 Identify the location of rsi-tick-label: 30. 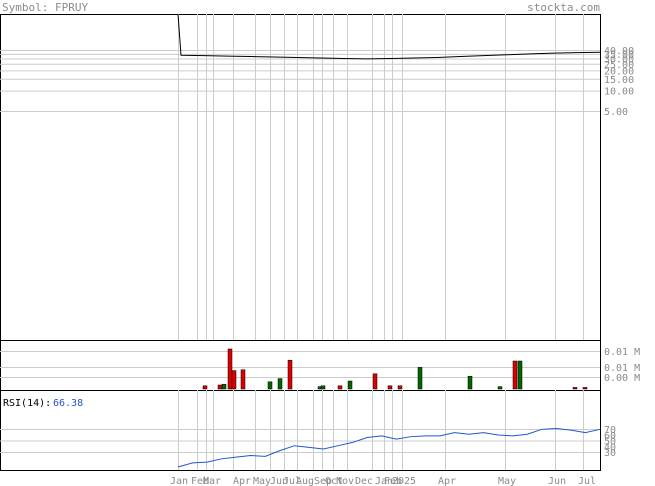
(610, 453).